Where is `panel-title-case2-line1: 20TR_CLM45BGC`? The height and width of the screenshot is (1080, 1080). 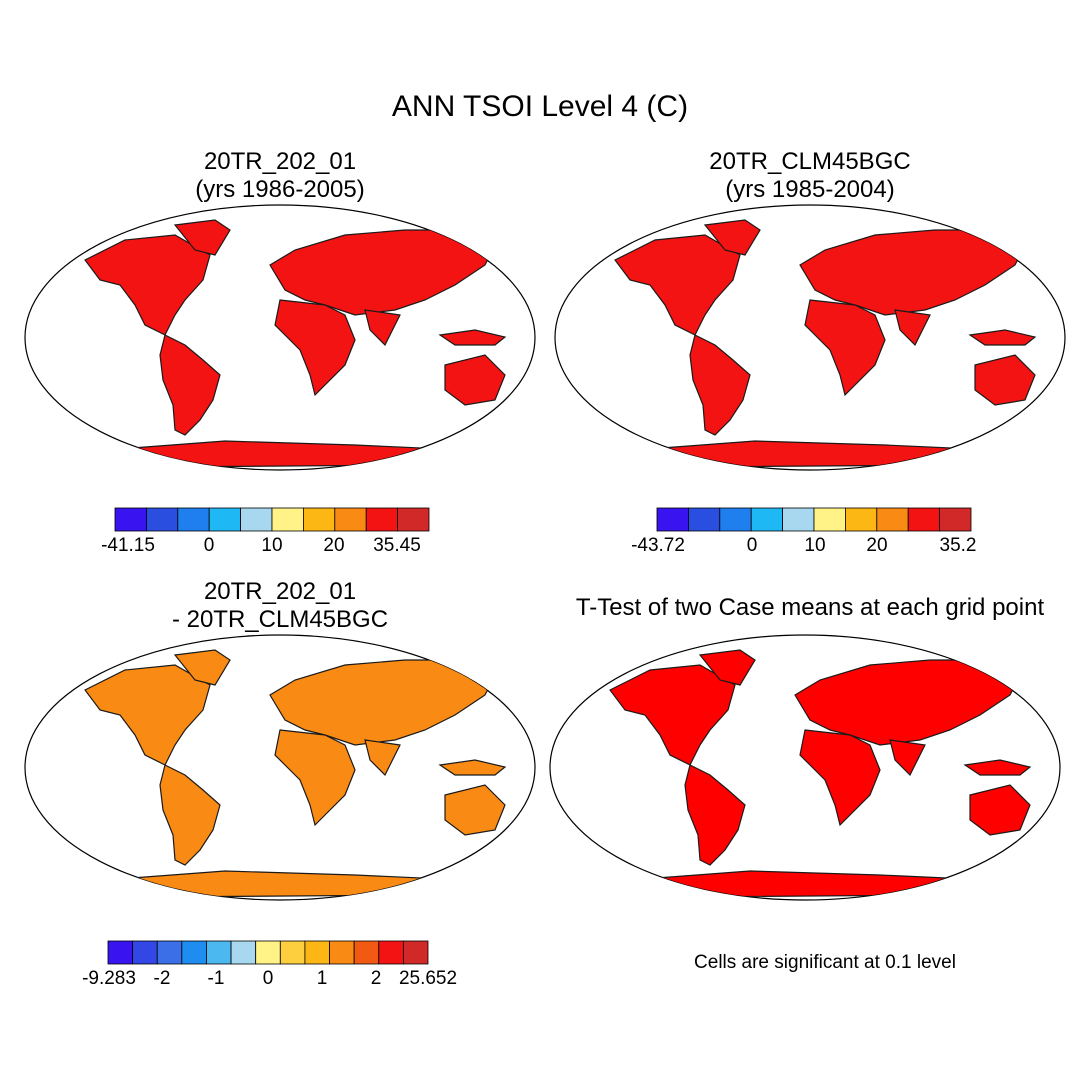 panel-title-case2-line1: 20TR_CLM45BGC is located at coordinates (810, 161).